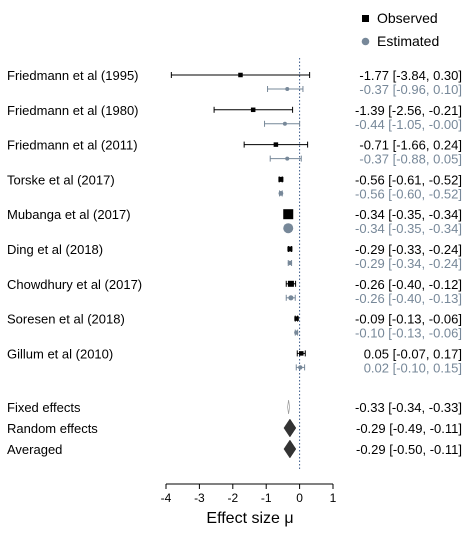 Image resolution: width=474 pixels, height=537 pixels. I want to click on estimated-value-label: -0.37 [-0.88, 0.05], so click(410, 159).